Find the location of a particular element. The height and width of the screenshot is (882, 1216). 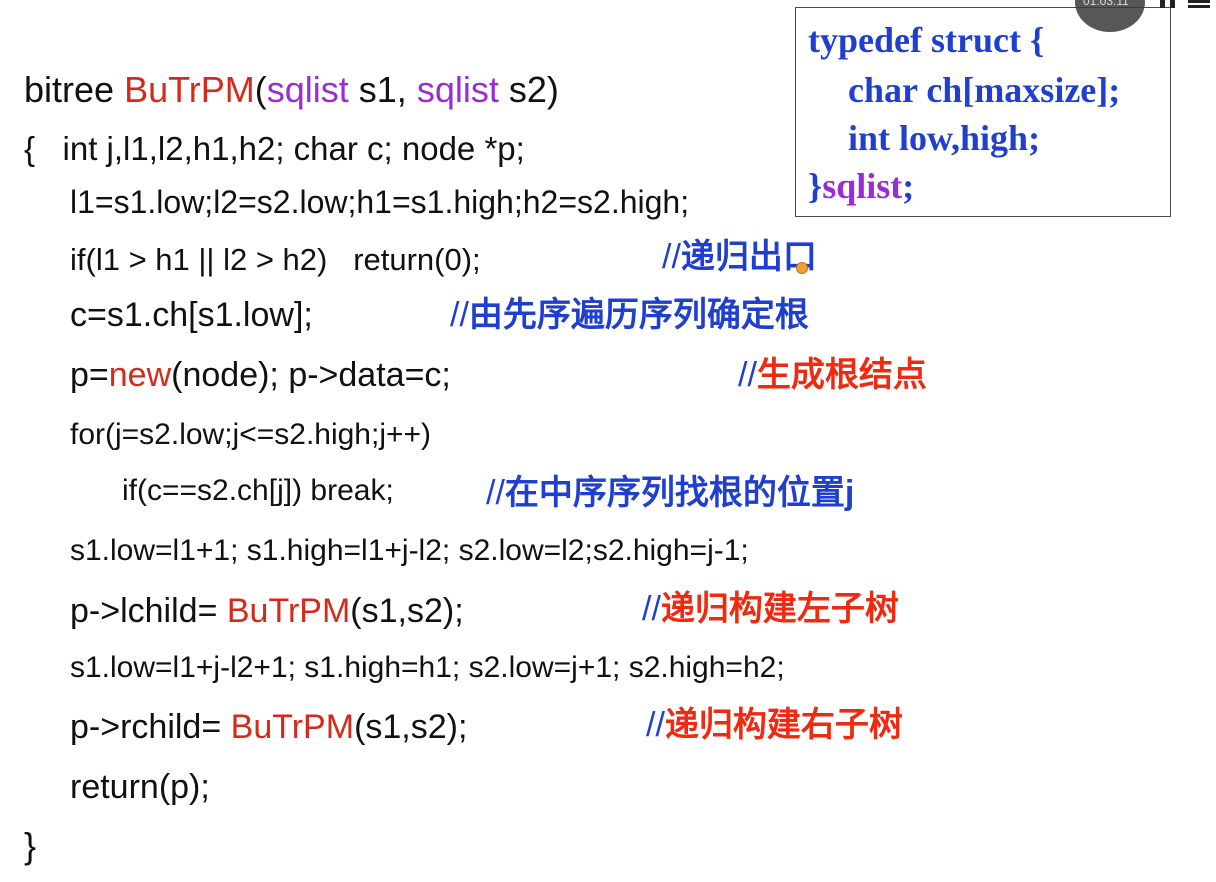

comment-right-child: //递归构建右子树 is located at coordinates (774, 725).